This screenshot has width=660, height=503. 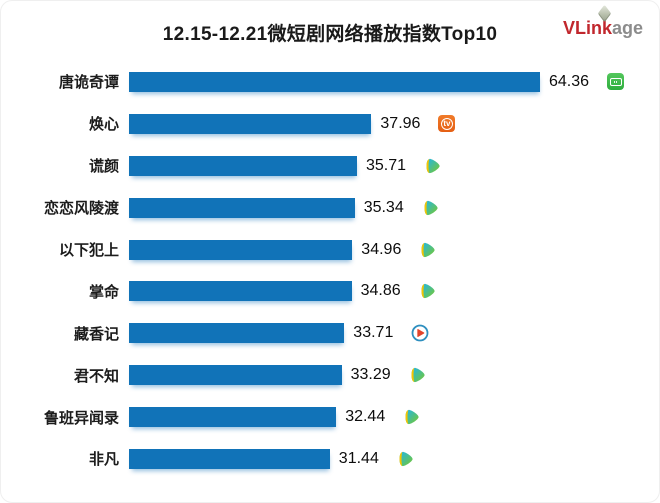 I want to click on chart-row: 君不知 33.29, so click(x=330, y=375).